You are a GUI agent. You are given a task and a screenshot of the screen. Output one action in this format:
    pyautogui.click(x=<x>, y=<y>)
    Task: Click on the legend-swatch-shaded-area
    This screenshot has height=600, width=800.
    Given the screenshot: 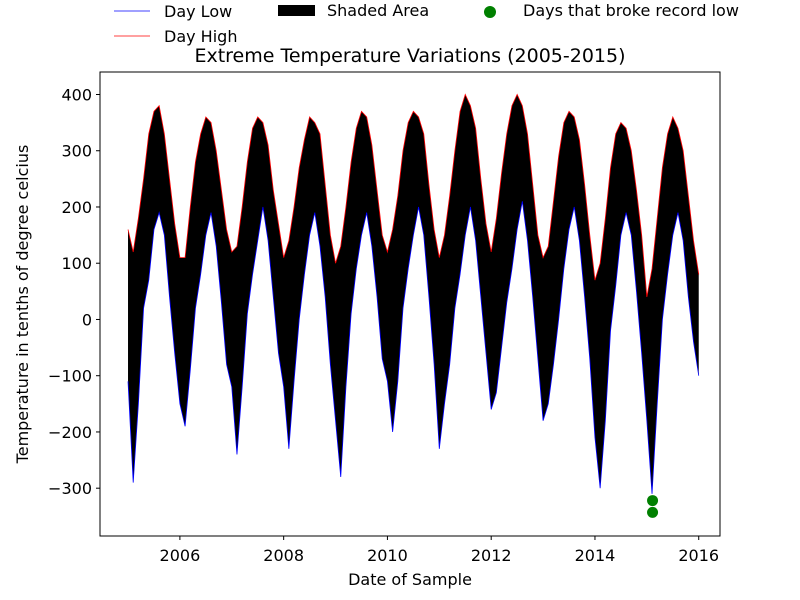 What is the action you would take?
    pyautogui.click(x=296, y=10)
    